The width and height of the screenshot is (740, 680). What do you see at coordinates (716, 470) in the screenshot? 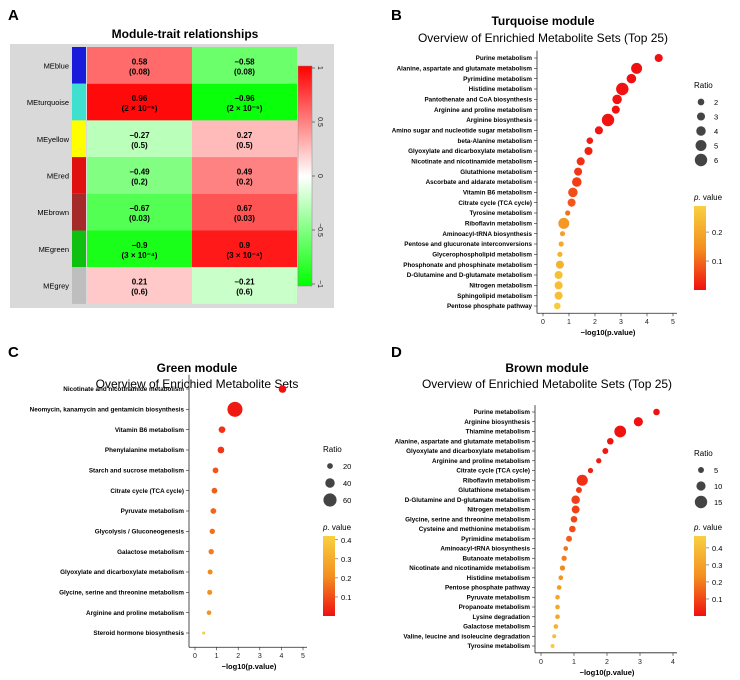
I see `ratio-legend-label: 5` at bounding box center [716, 470].